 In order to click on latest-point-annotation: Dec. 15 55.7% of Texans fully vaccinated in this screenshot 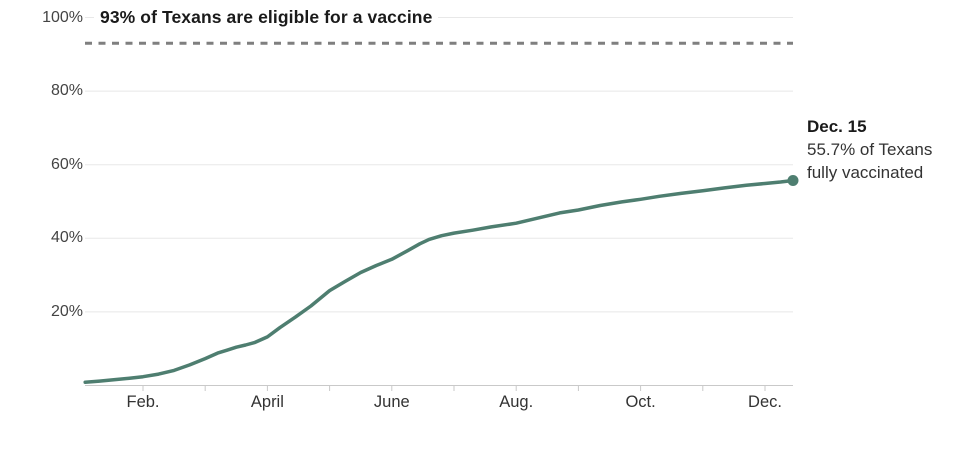, I will do `click(869, 149)`.